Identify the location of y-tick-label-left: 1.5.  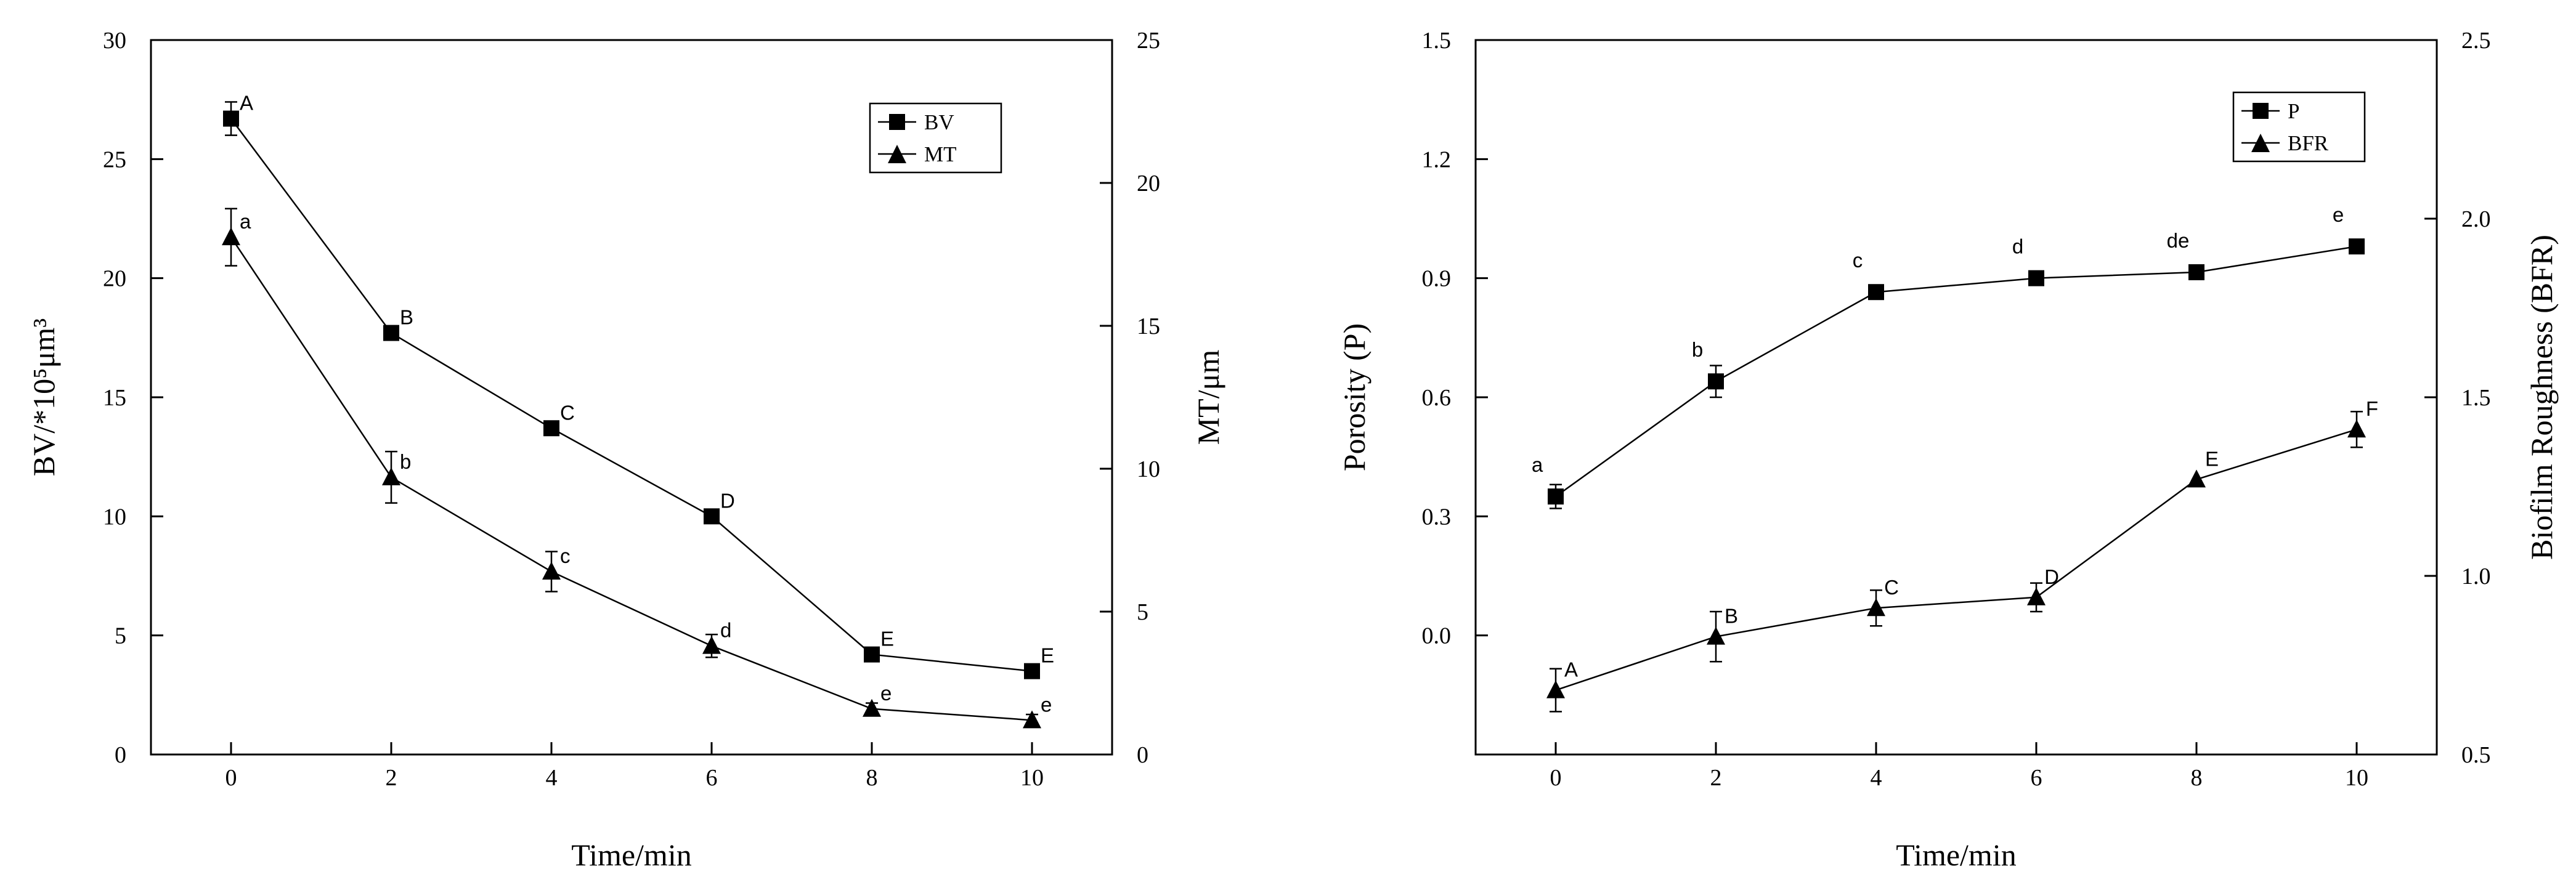
(1437, 41).